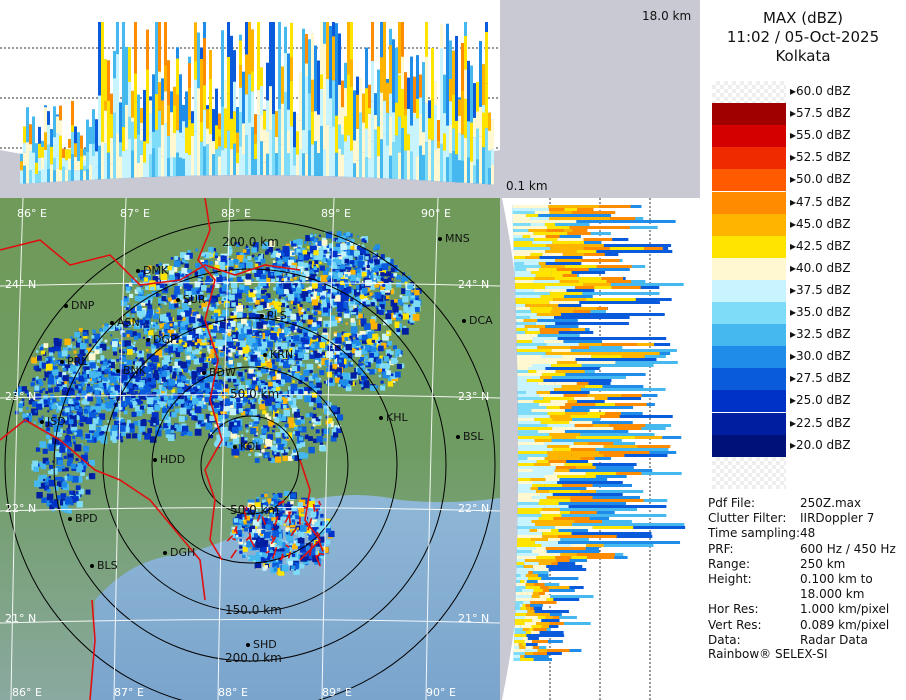  What do you see at coordinates (820, 245) in the screenshot?
I see `legend-label: ▸42.5 dBZ` at bounding box center [820, 245].